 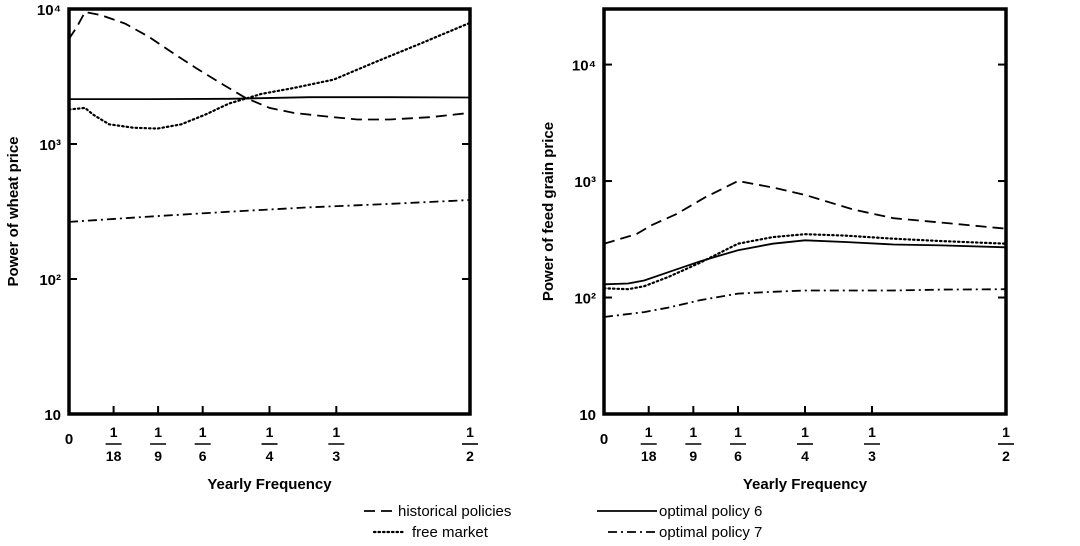 What do you see at coordinates (710, 511) in the screenshot?
I see `legend-label: optimal policy 6` at bounding box center [710, 511].